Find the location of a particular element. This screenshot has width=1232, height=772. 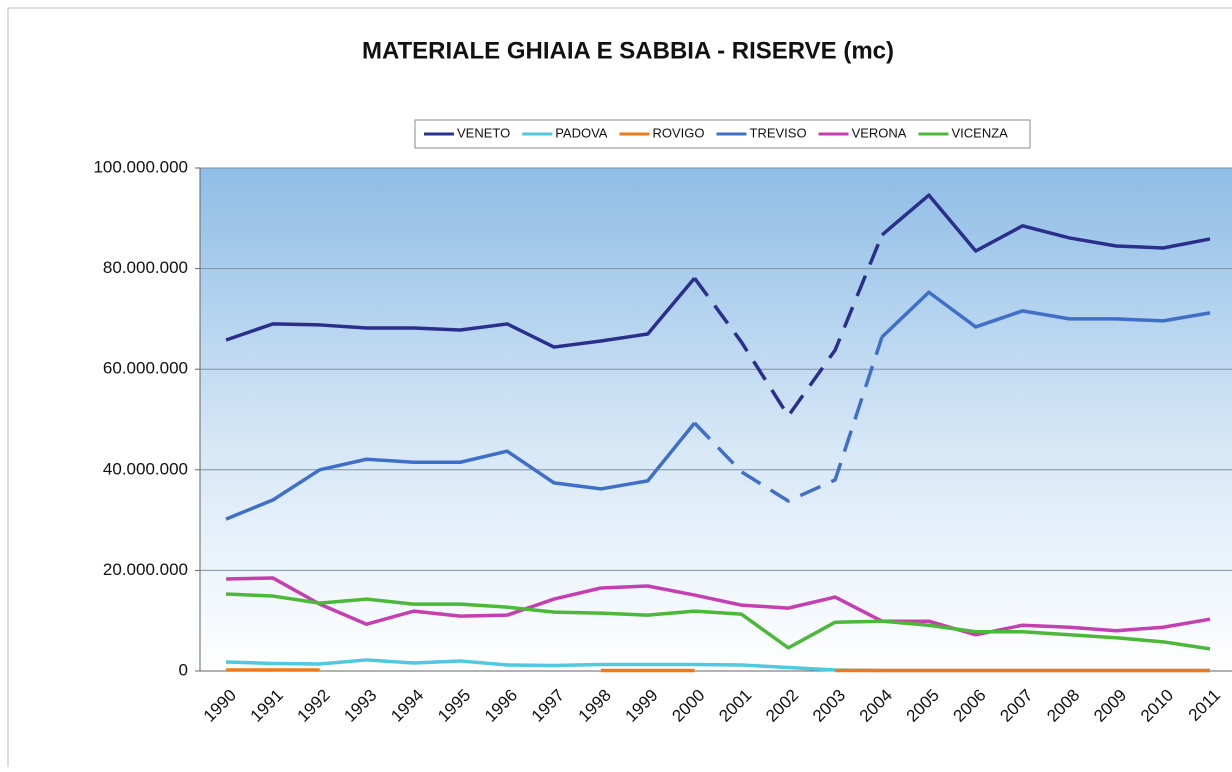

legend-label: VICENZA is located at coordinates (979, 132).